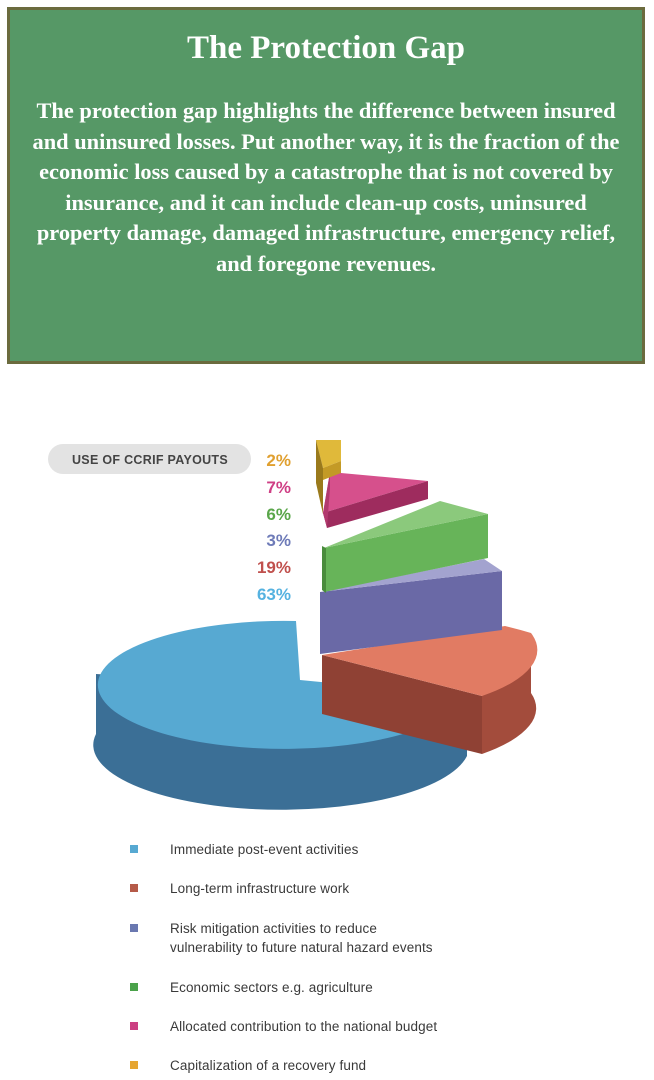 This screenshot has width=654, height=1080. What do you see at coordinates (274, 567) in the screenshot?
I see `slice-value-label-infrastructure: 19%` at bounding box center [274, 567].